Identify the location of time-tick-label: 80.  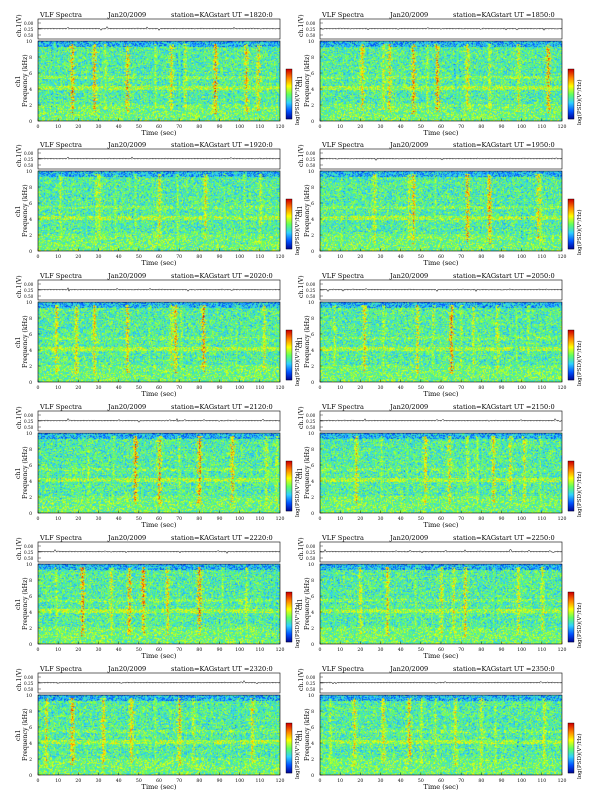
(199, 388).